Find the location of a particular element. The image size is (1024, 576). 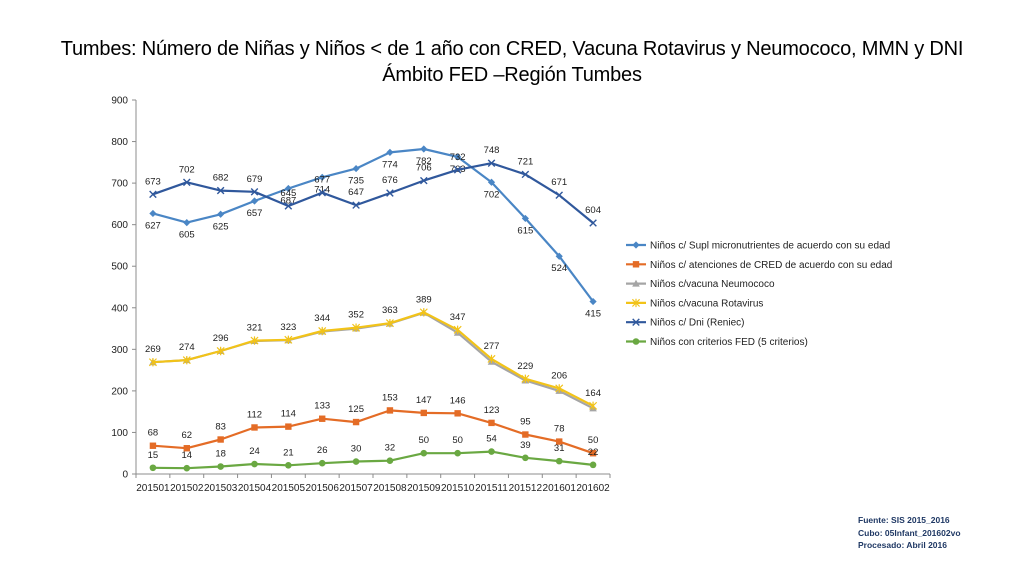

data-label-s2: 83 is located at coordinates (220, 427).